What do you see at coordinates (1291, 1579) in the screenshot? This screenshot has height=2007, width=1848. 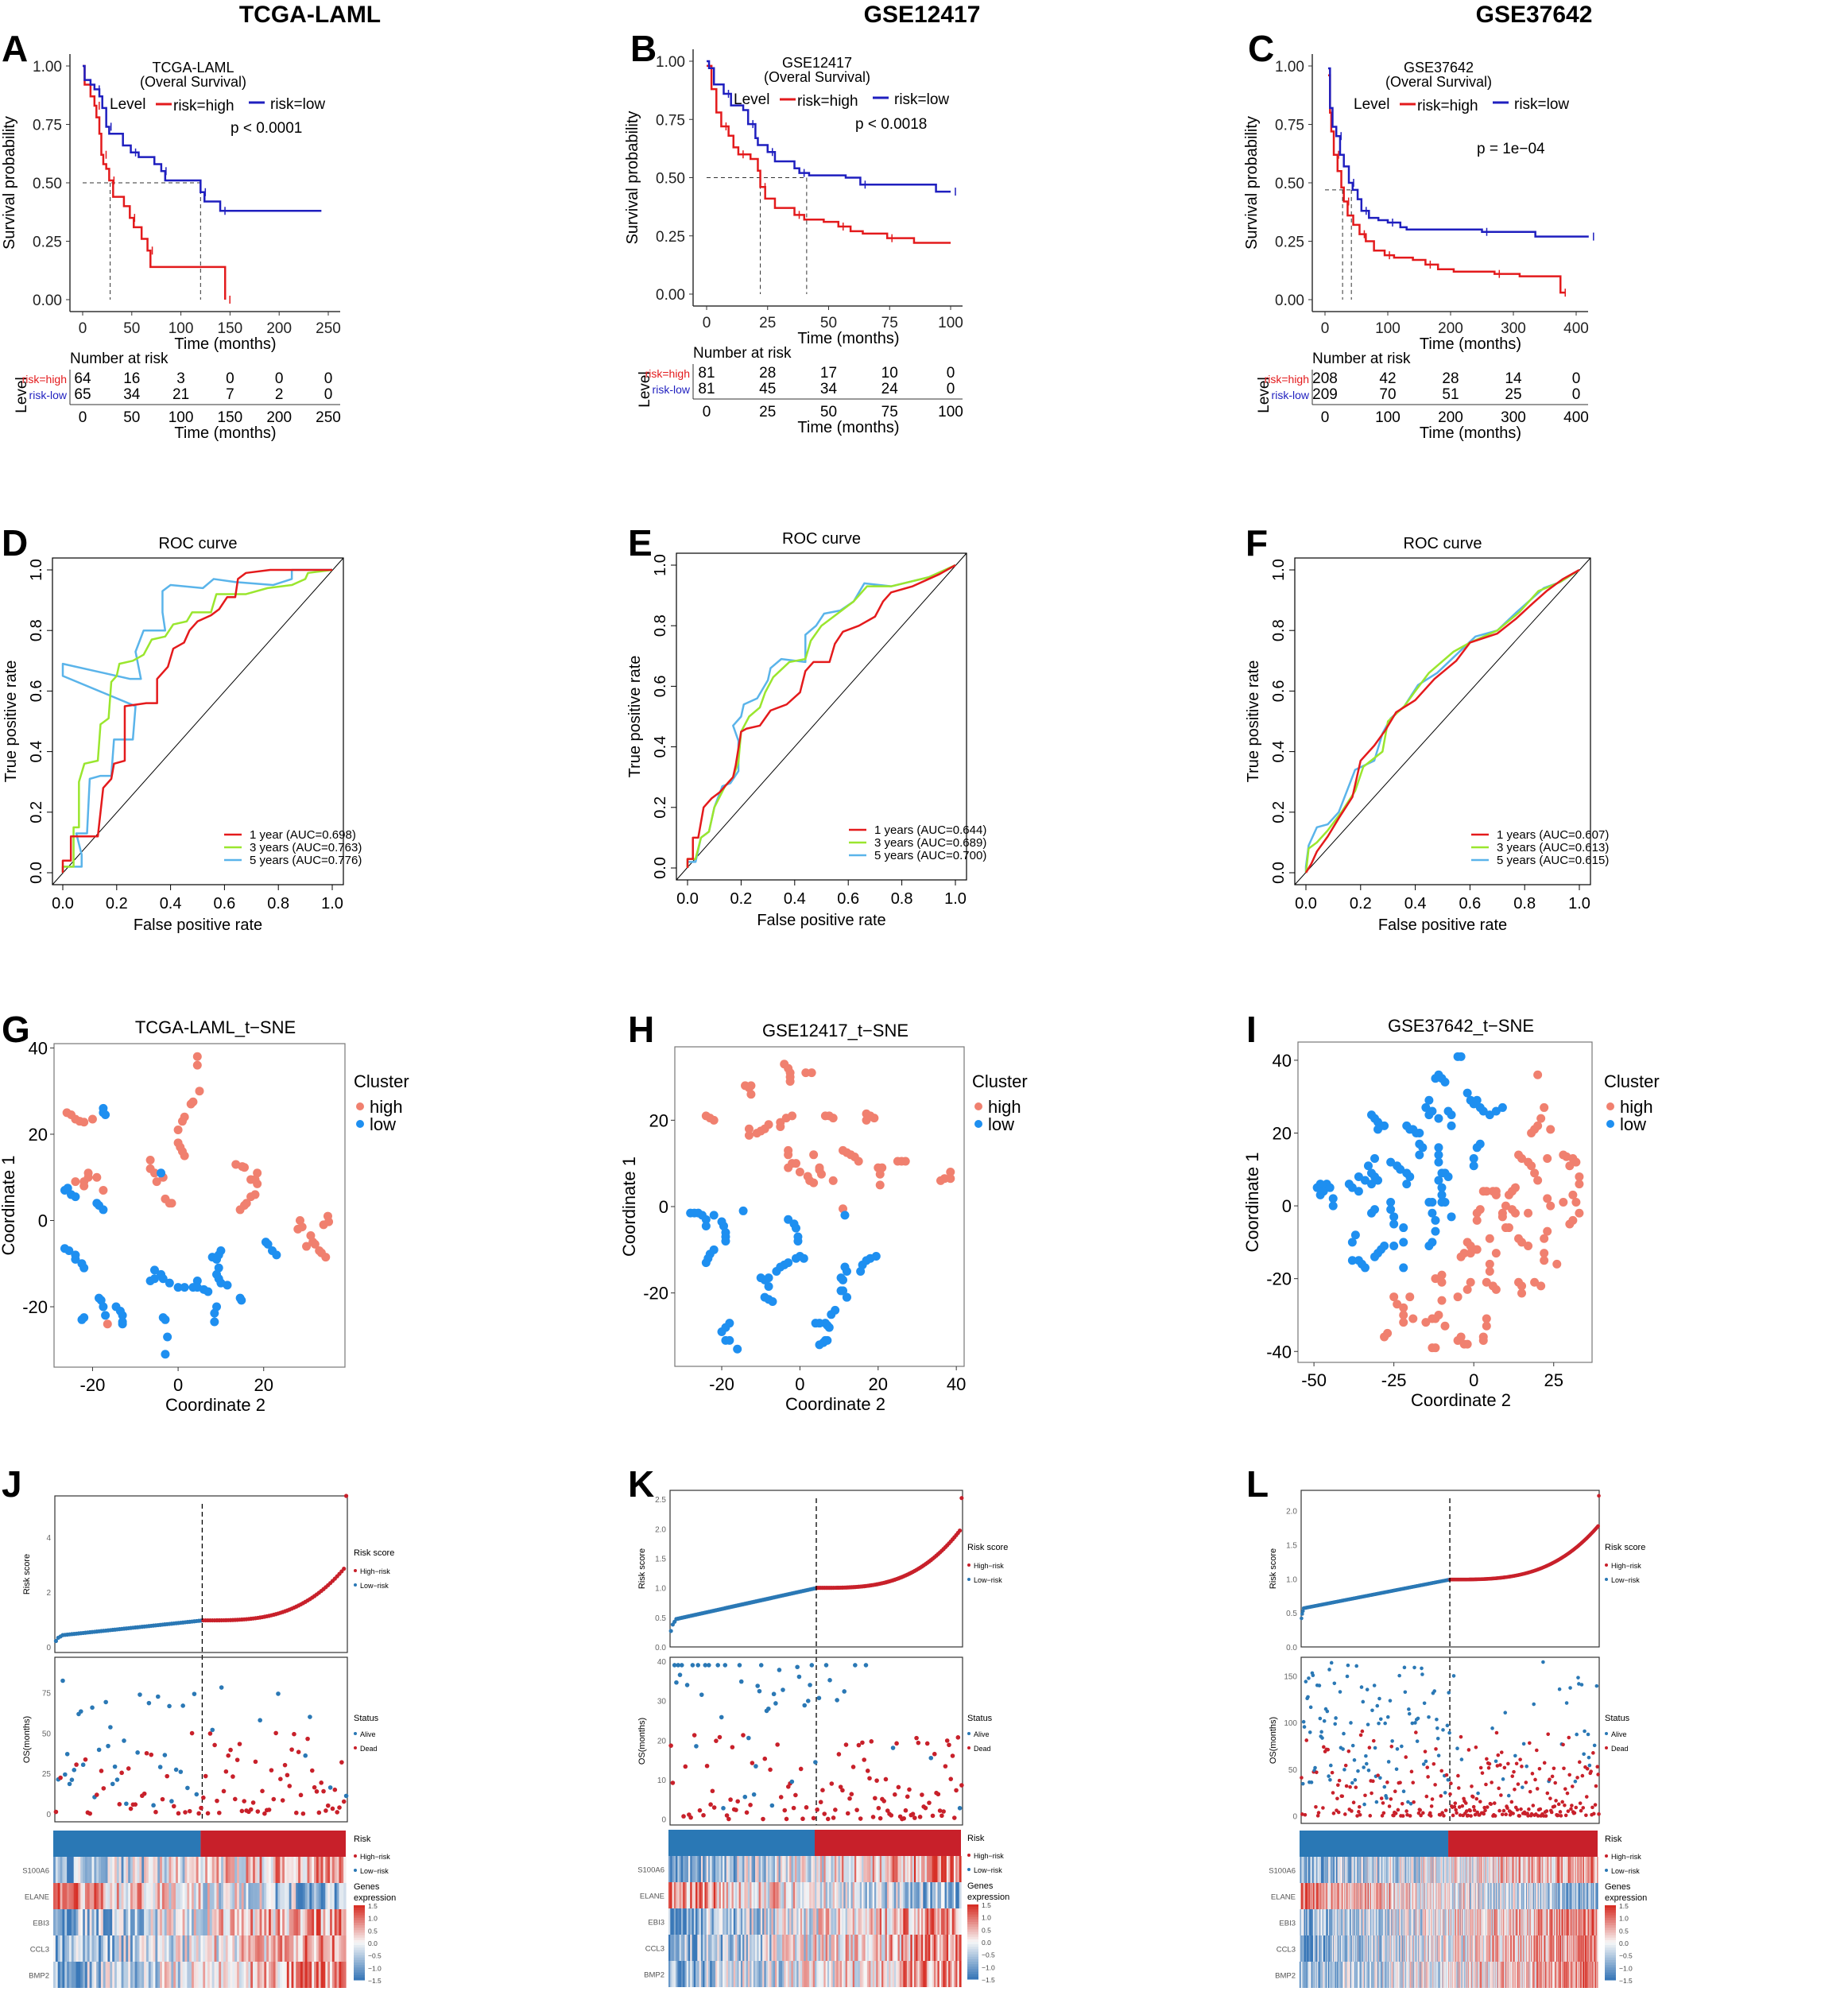 I see `risk-y-tick-label: 1.0` at bounding box center [1291, 1579].